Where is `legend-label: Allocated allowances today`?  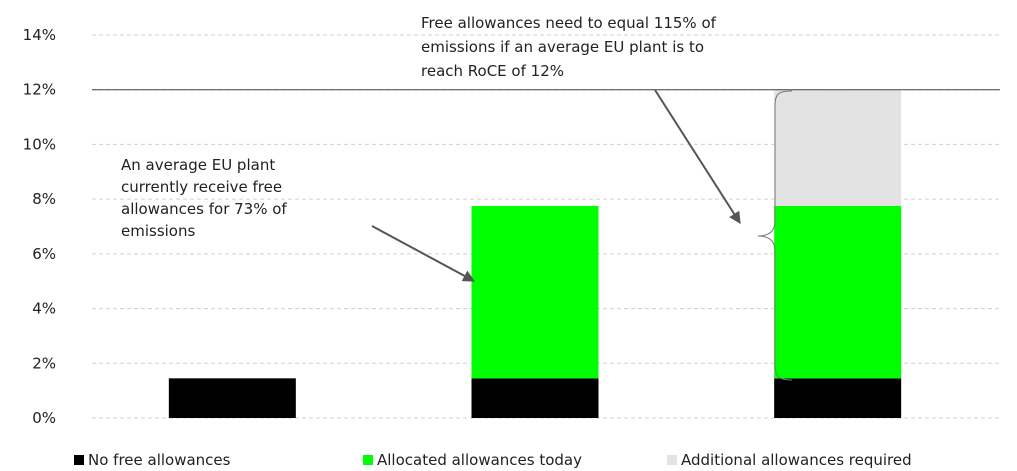
legend-label: Allocated allowances today is located at coordinates (479, 460).